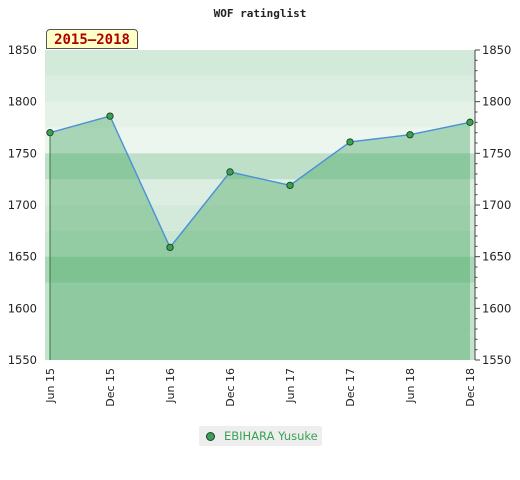 The height and width of the screenshot is (480, 520). Describe the element at coordinates (110, 387) in the screenshot. I see `x-tick-label: Dec 15` at that location.